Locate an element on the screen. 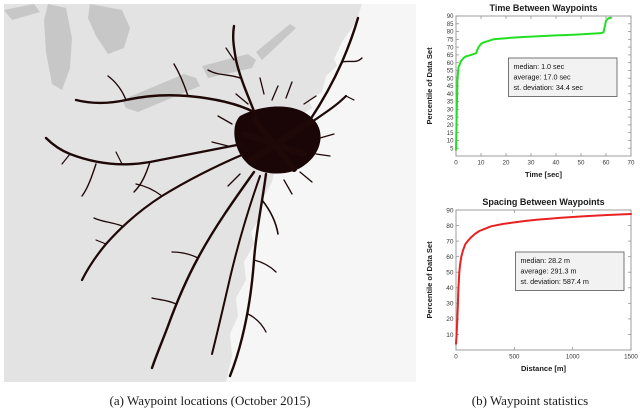  svg-text: Distance [m] is located at coordinates (543, 368).